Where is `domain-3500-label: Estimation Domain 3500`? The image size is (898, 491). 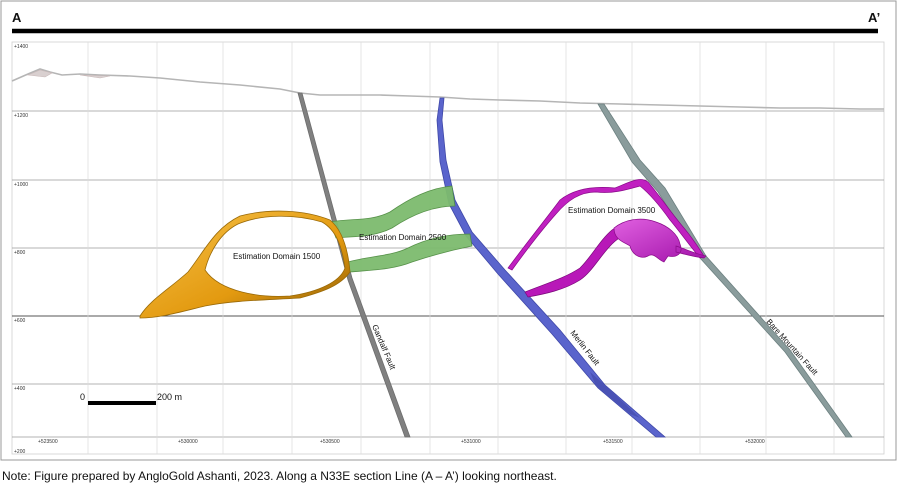 domain-3500-label: Estimation Domain 3500 is located at coordinates (612, 210).